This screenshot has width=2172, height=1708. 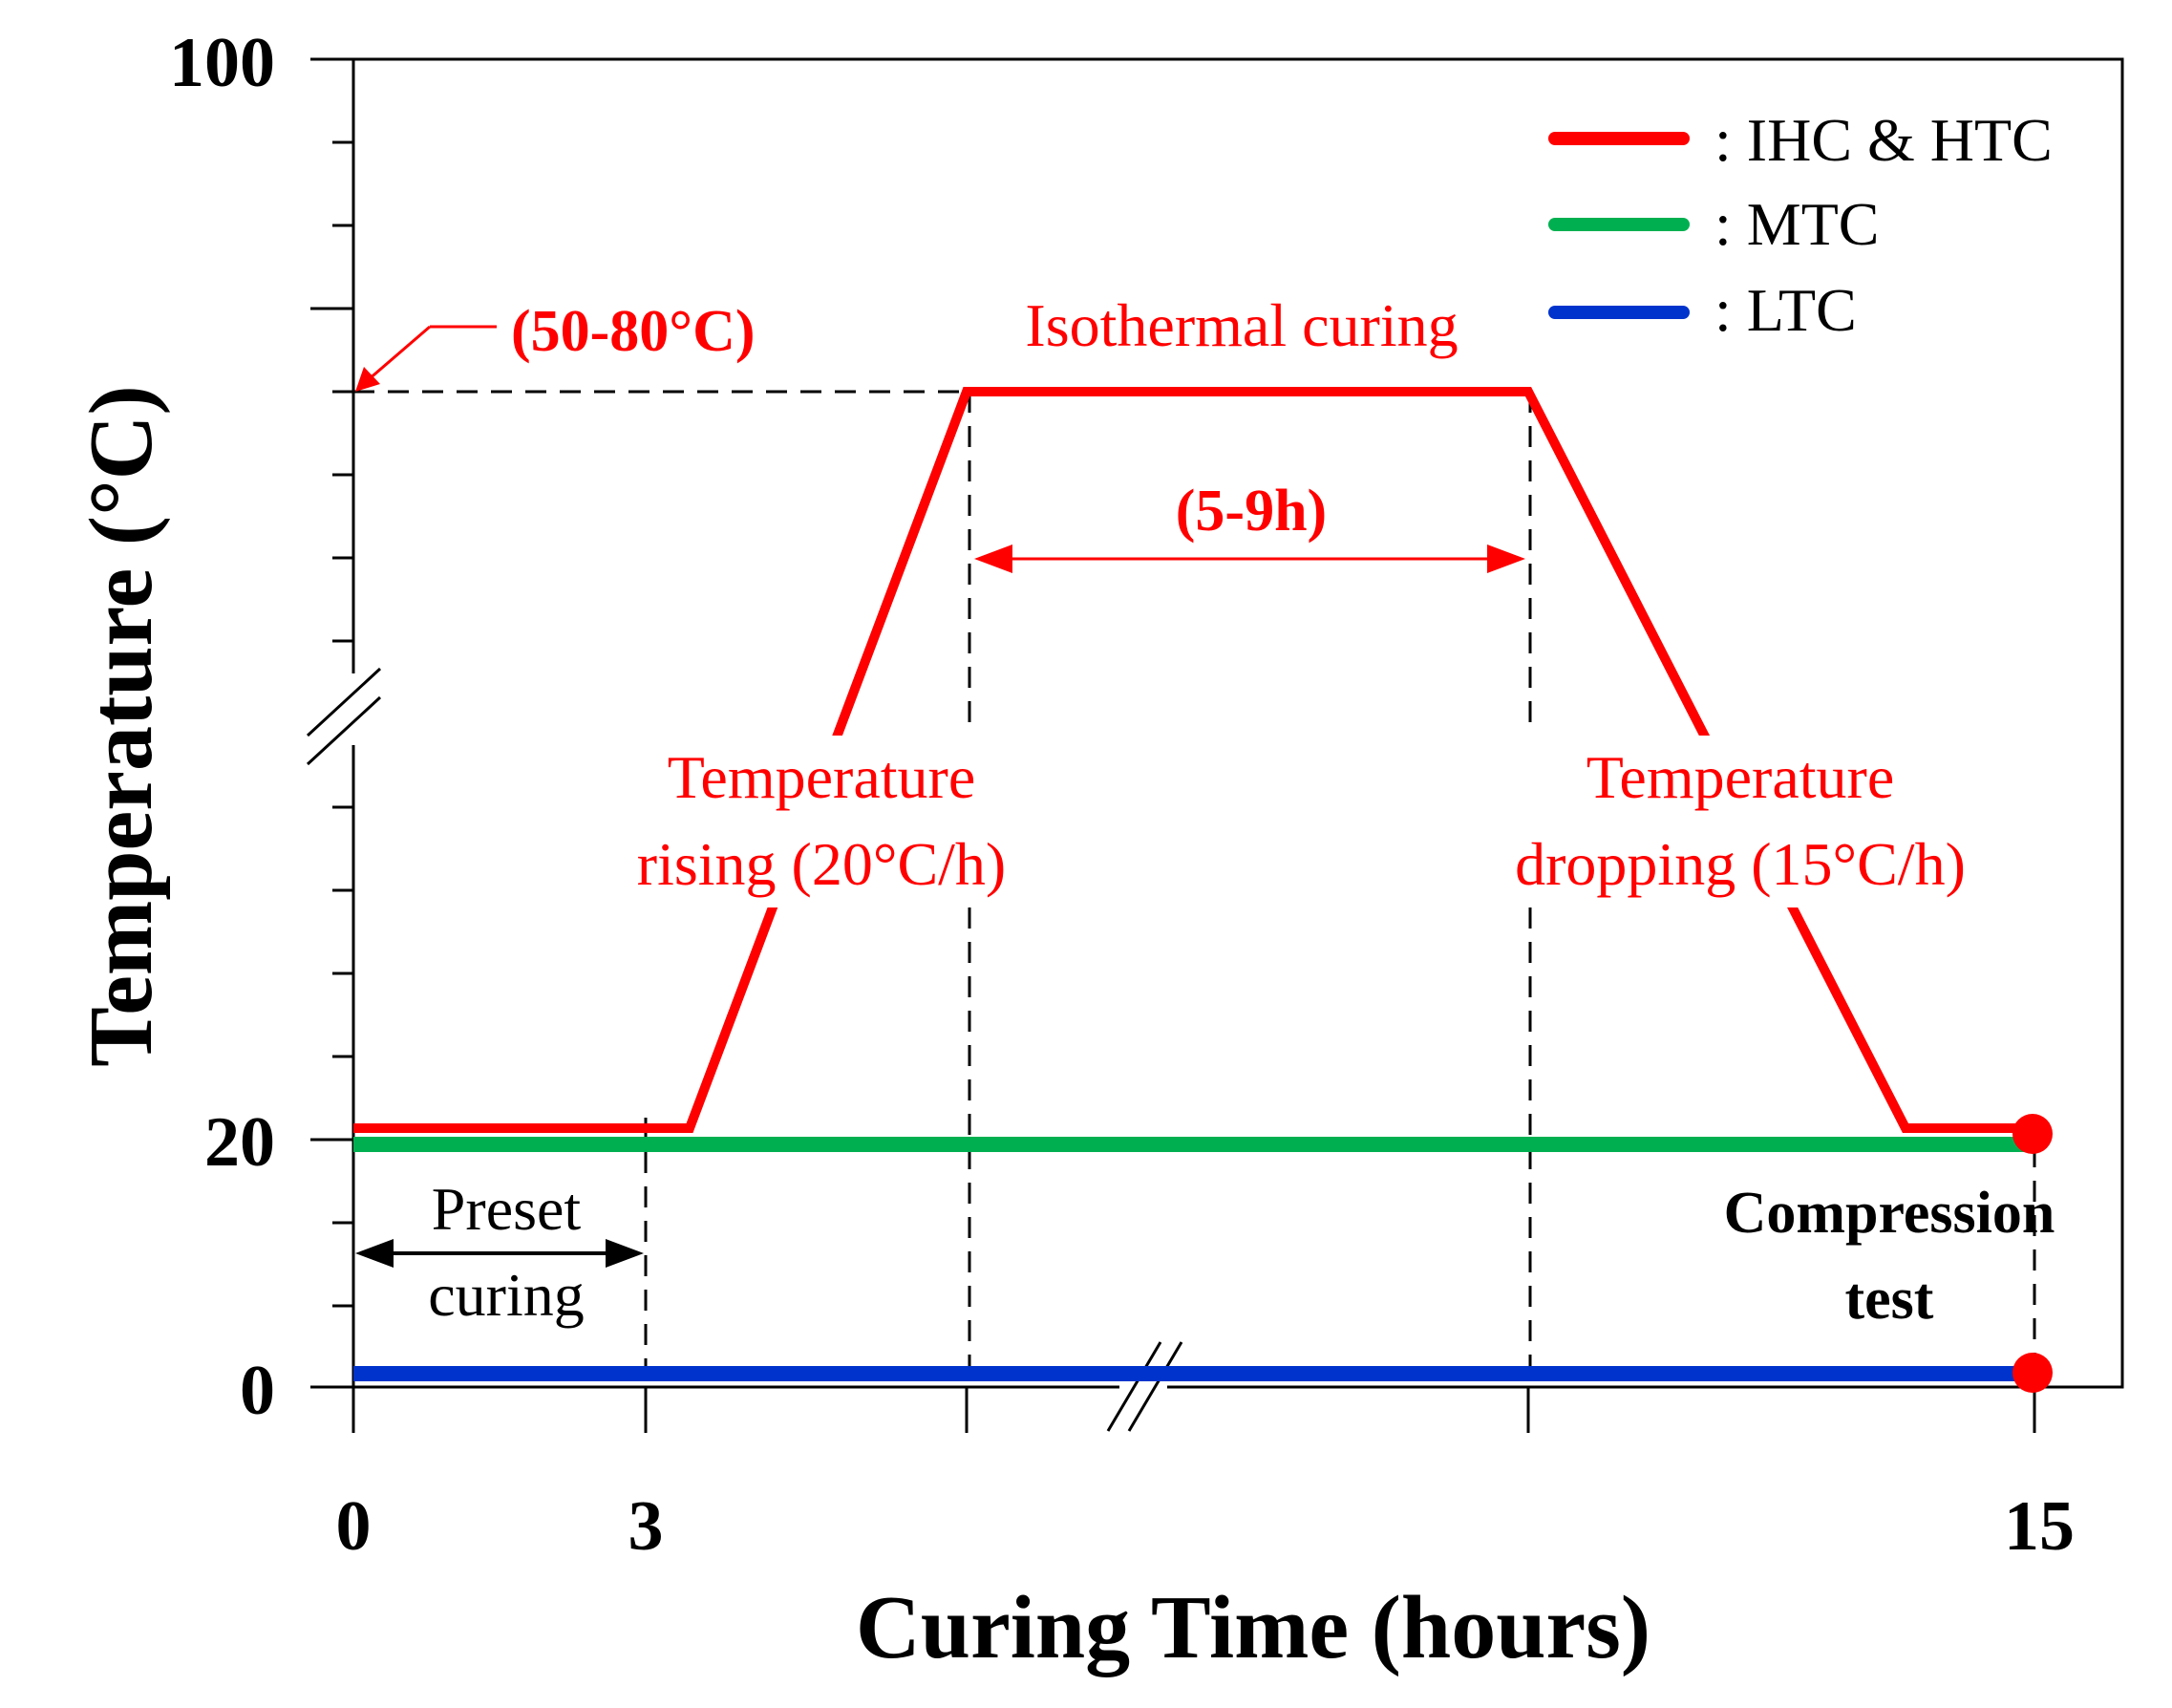 What do you see at coordinates (1890, 1213) in the screenshot?
I see `compression-label-line1: Compression` at bounding box center [1890, 1213].